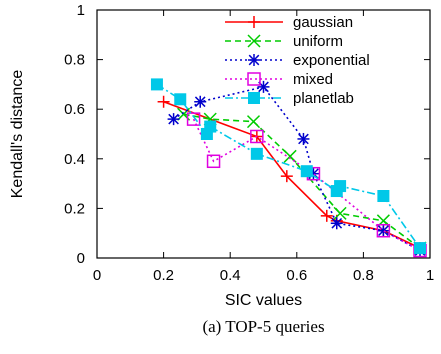 The image size is (441, 354). Describe the element at coordinates (163, 275) in the screenshot. I see `x-tick-label: 0.2` at that location.